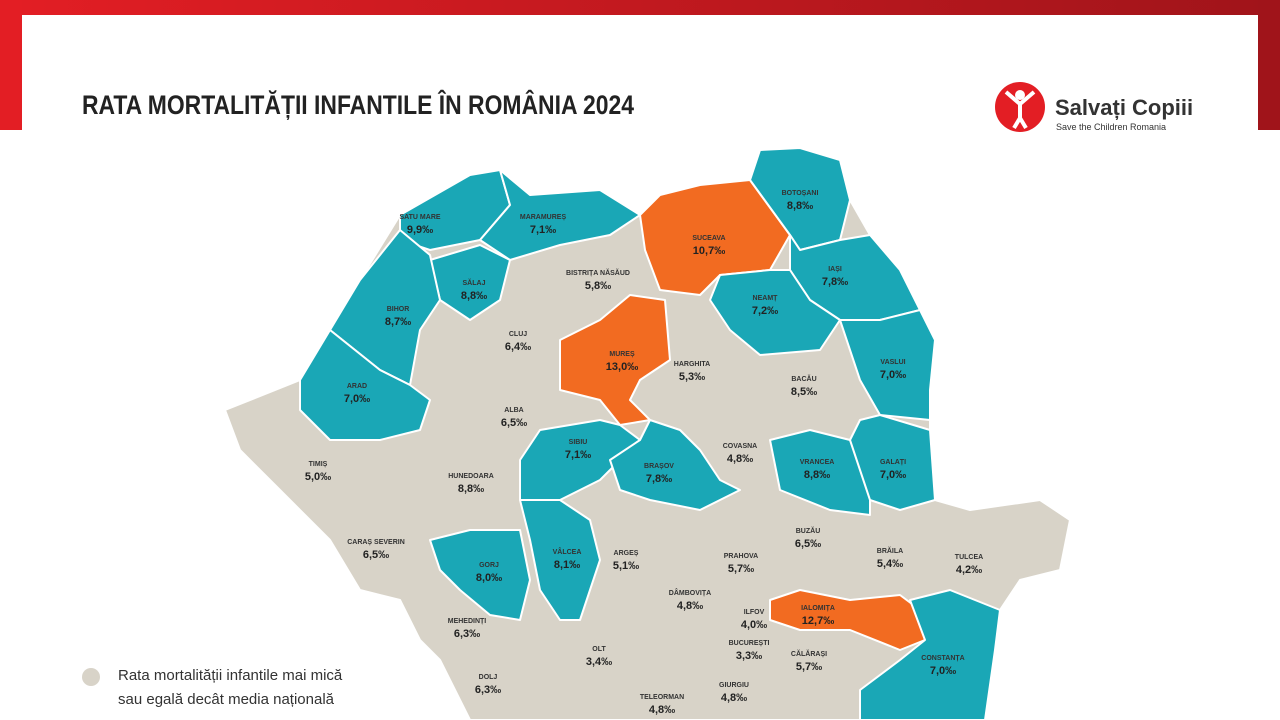  What do you see at coordinates (567, 565) in the screenshot?
I see `county-rate: 8,1‰` at bounding box center [567, 565].